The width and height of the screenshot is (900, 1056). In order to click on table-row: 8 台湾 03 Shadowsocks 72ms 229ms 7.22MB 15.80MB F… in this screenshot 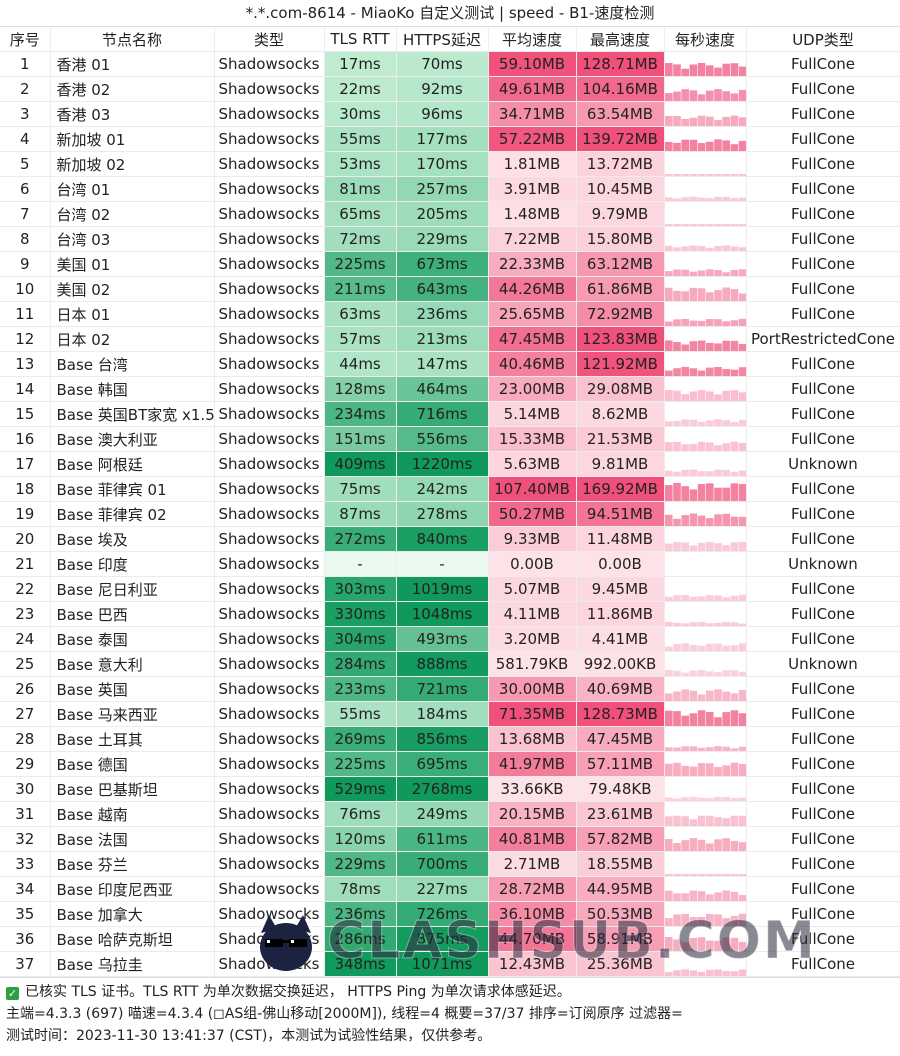, I will do `click(450, 239)`.